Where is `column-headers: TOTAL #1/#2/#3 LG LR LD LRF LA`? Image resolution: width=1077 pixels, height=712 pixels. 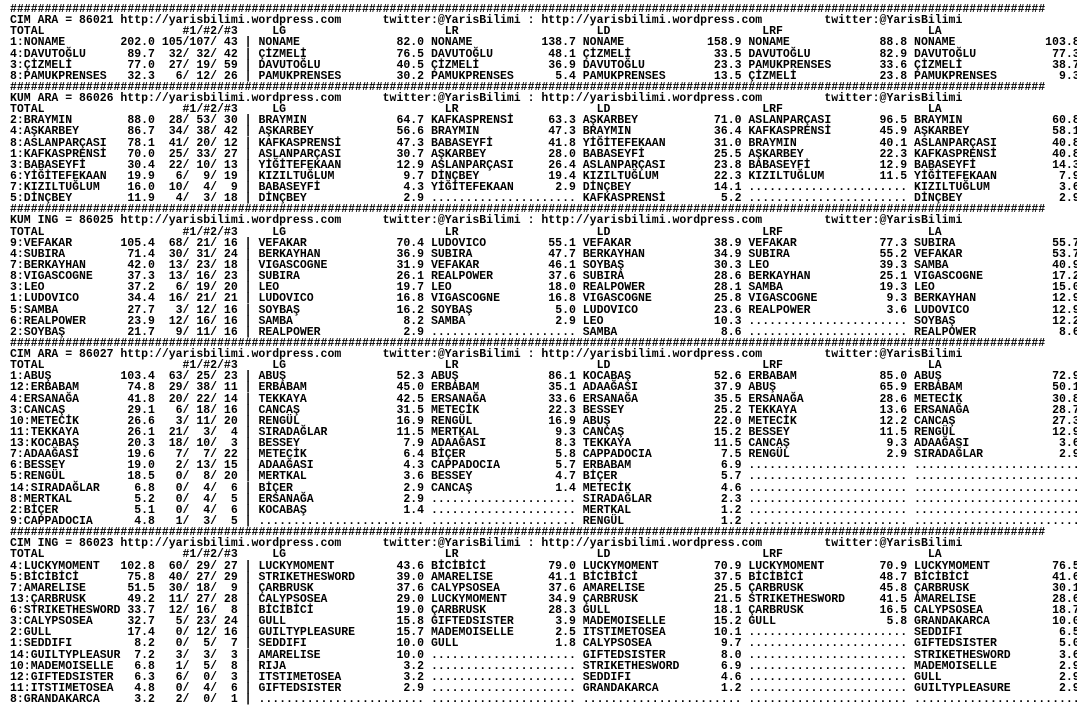 column-headers: TOTAL #1/#2/#3 LG LR LD LRF LA is located at coordinates (543, 366).